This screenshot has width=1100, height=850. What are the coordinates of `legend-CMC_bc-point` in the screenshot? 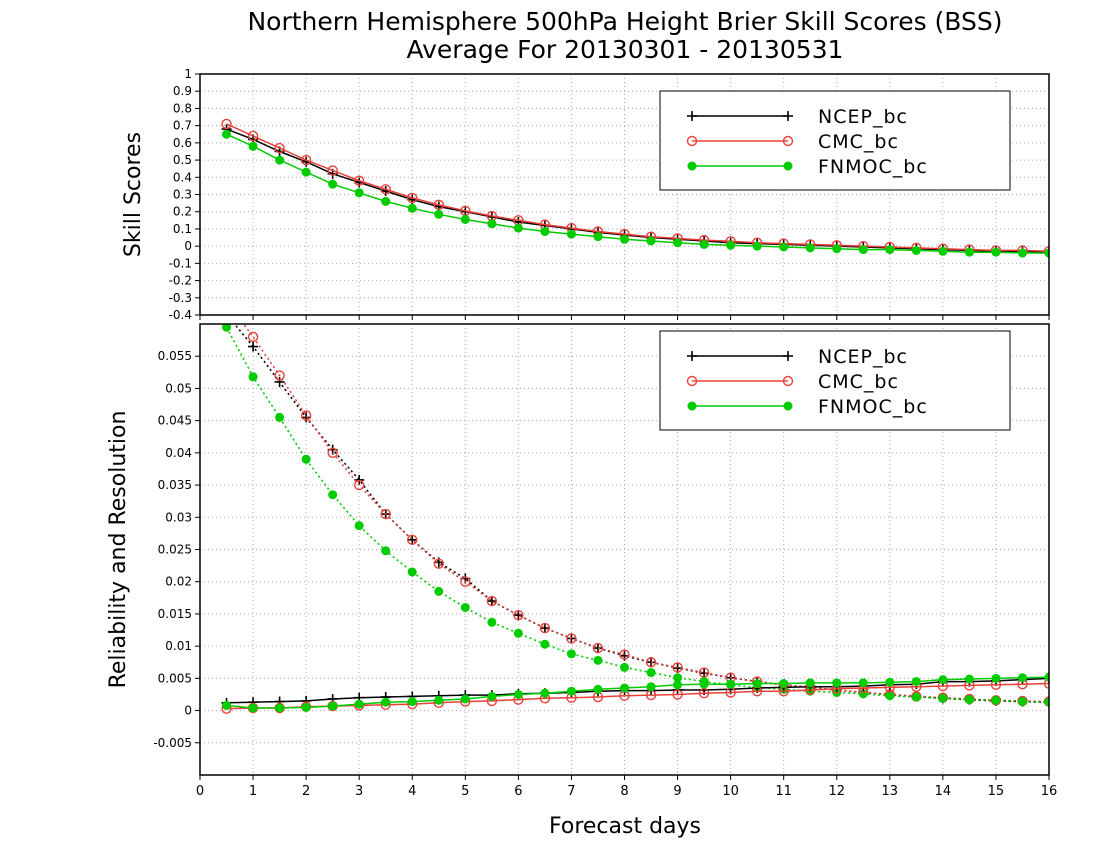 It's located at (788, 381).